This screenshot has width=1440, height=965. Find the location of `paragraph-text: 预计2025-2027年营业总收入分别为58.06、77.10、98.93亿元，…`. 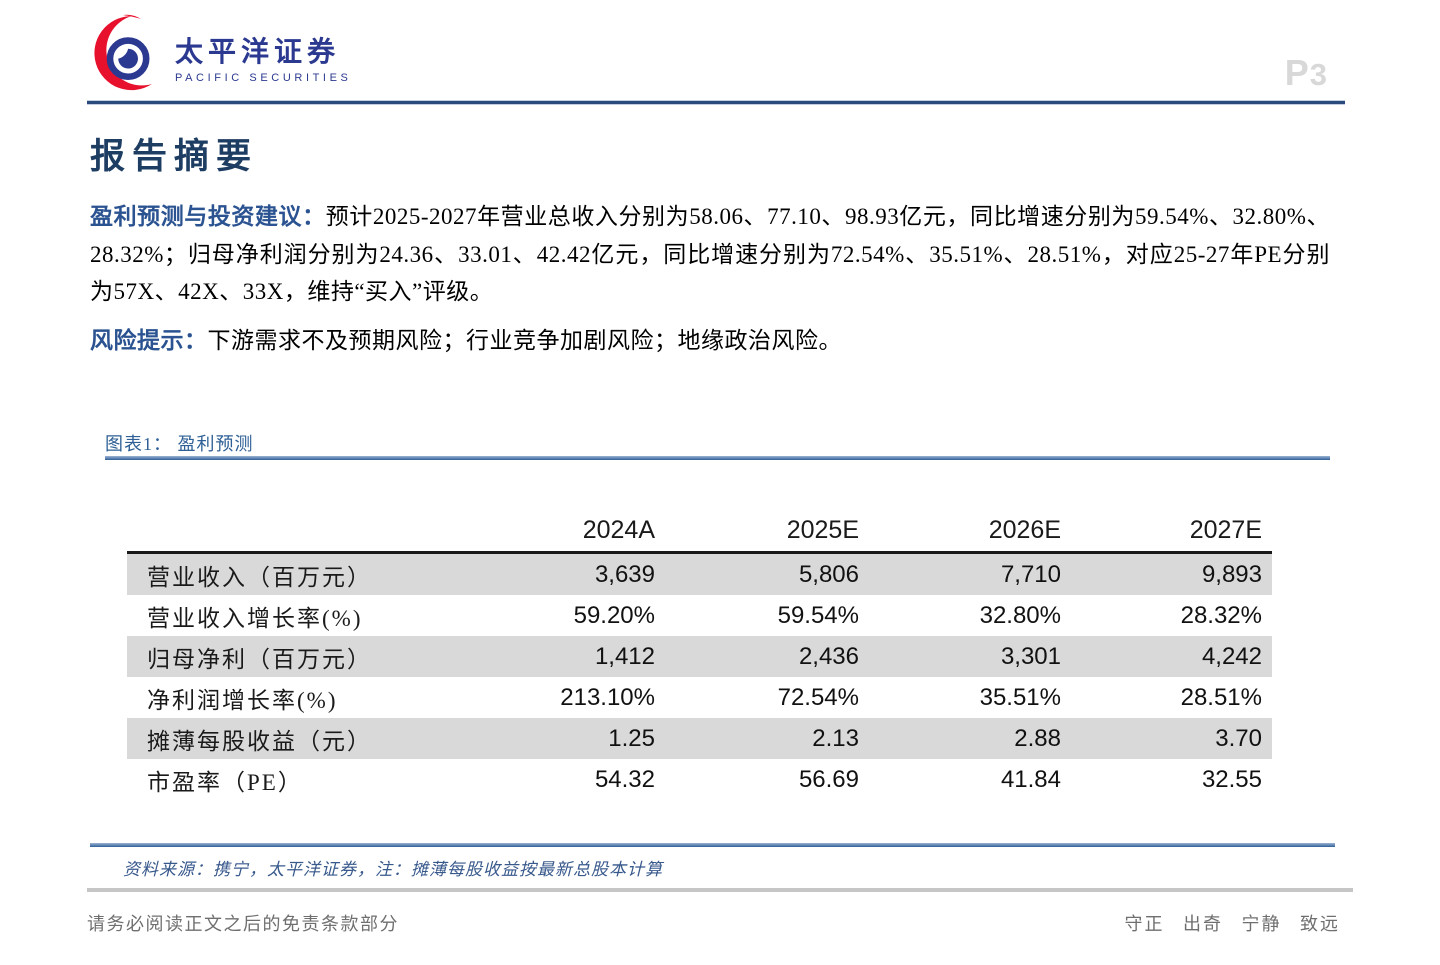

paragraph-text: 预计2025-2027年营业总收入分别为58.06、77.10、98.93亿元，… is located at coordinates (710, 254).